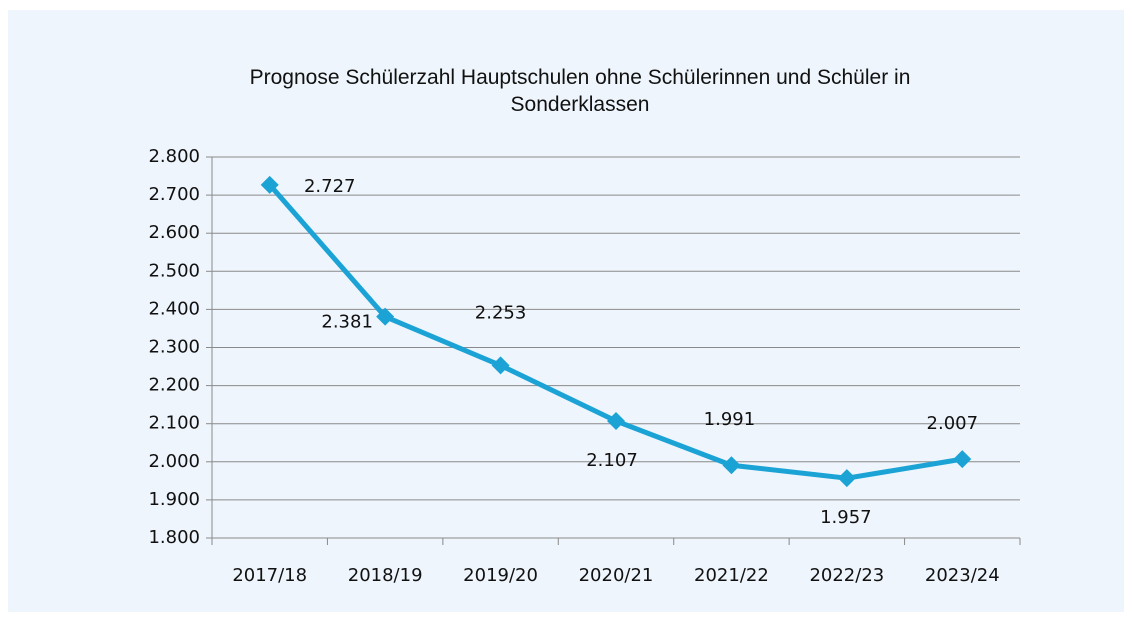 The image size is (1132, 628). I want to click on x-tick-label: 2019/20, so click(500, 575).